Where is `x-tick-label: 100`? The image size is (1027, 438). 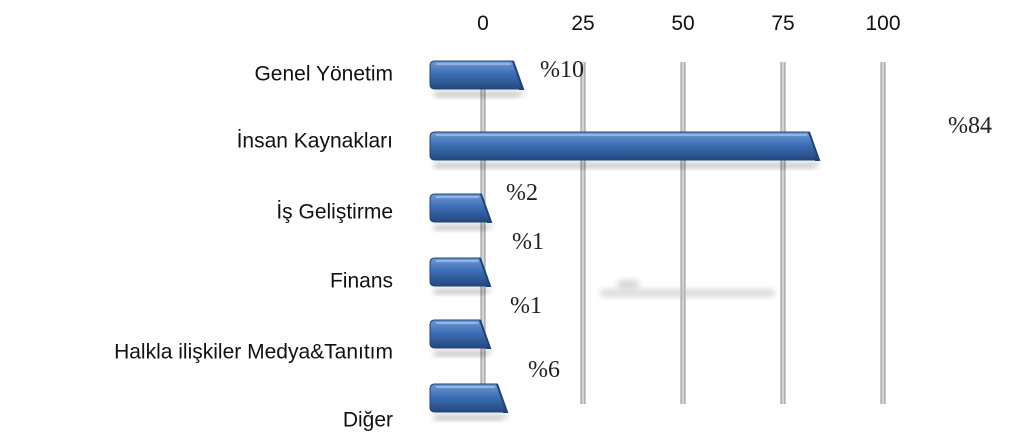
x-tick-label: 100 is located at coordinates (882, 23).